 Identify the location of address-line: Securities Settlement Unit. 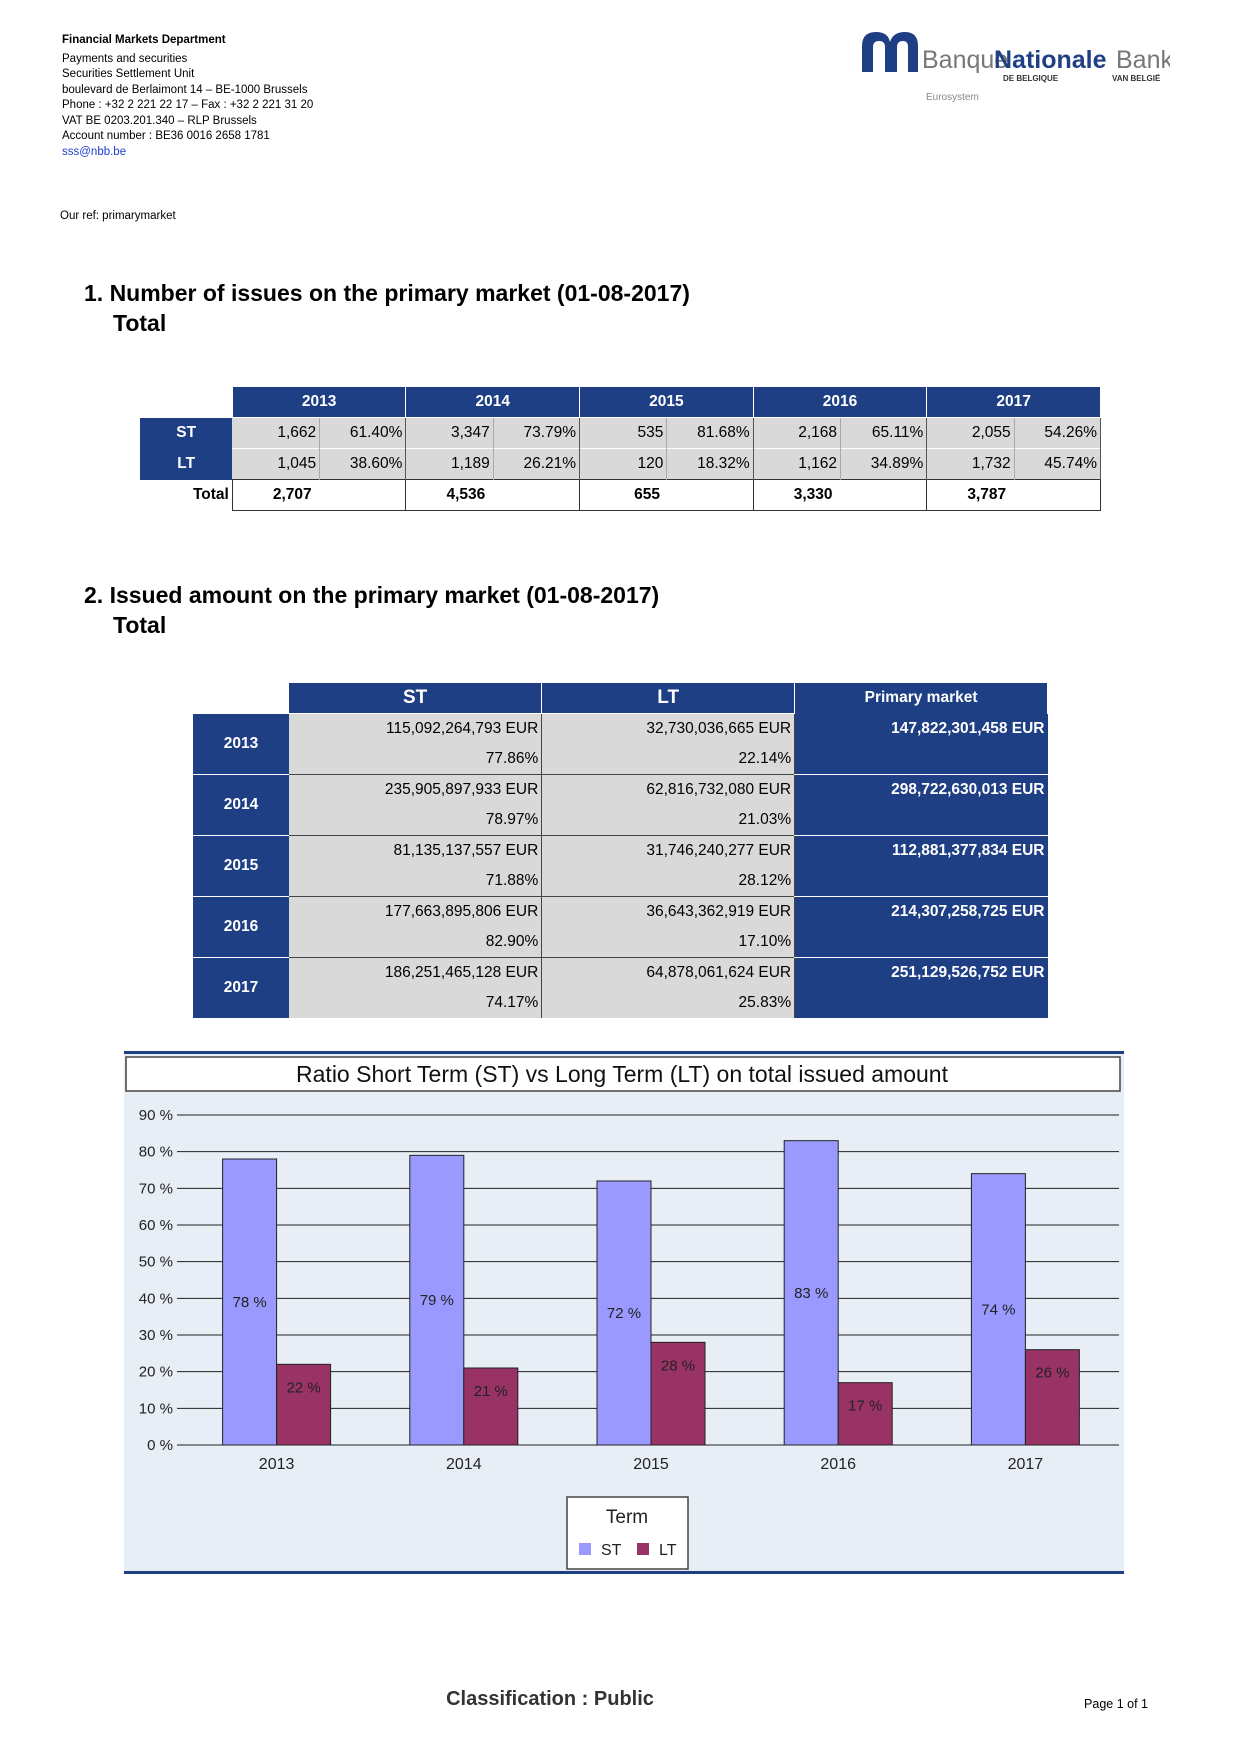
(128, 74).